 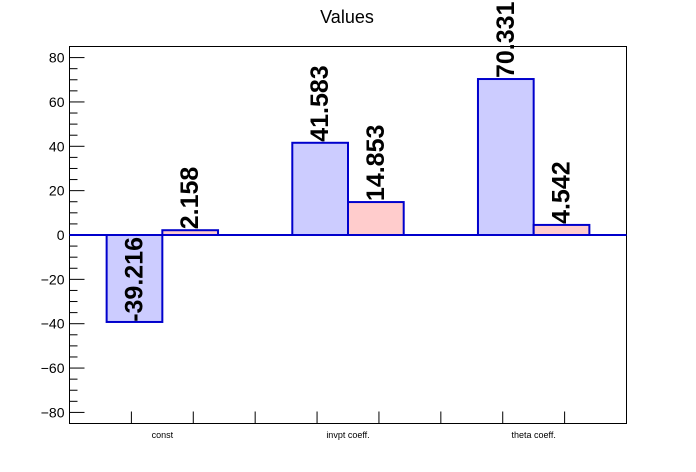 What do you see at coordinates (347, 17) in the screenshot?
I see `chart-title: Values` at bounding box center [347, 17].